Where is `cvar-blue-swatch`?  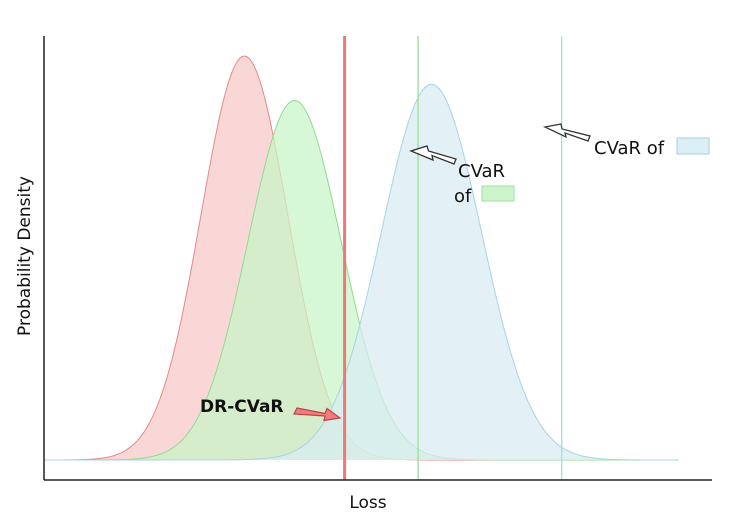
cvar-blue-swatch is located at coordinates (693, 146).